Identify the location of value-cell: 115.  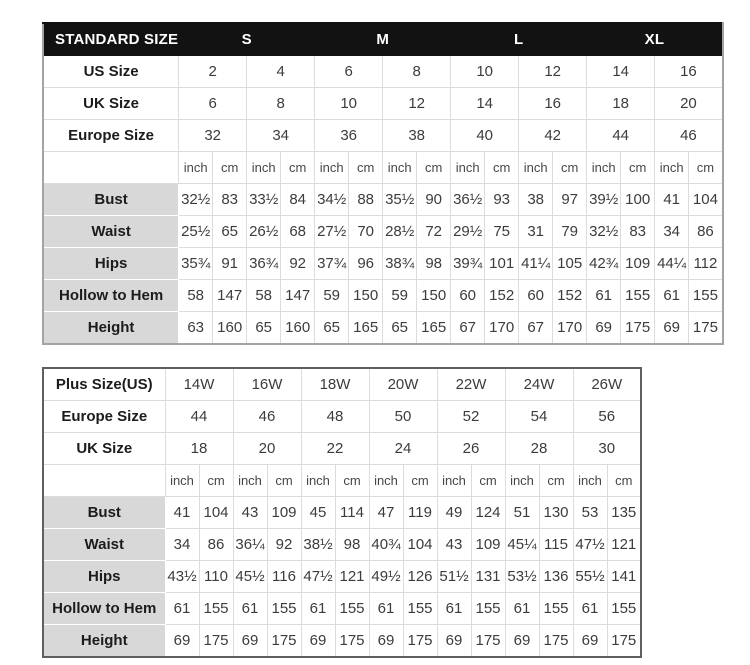
(556, 544).